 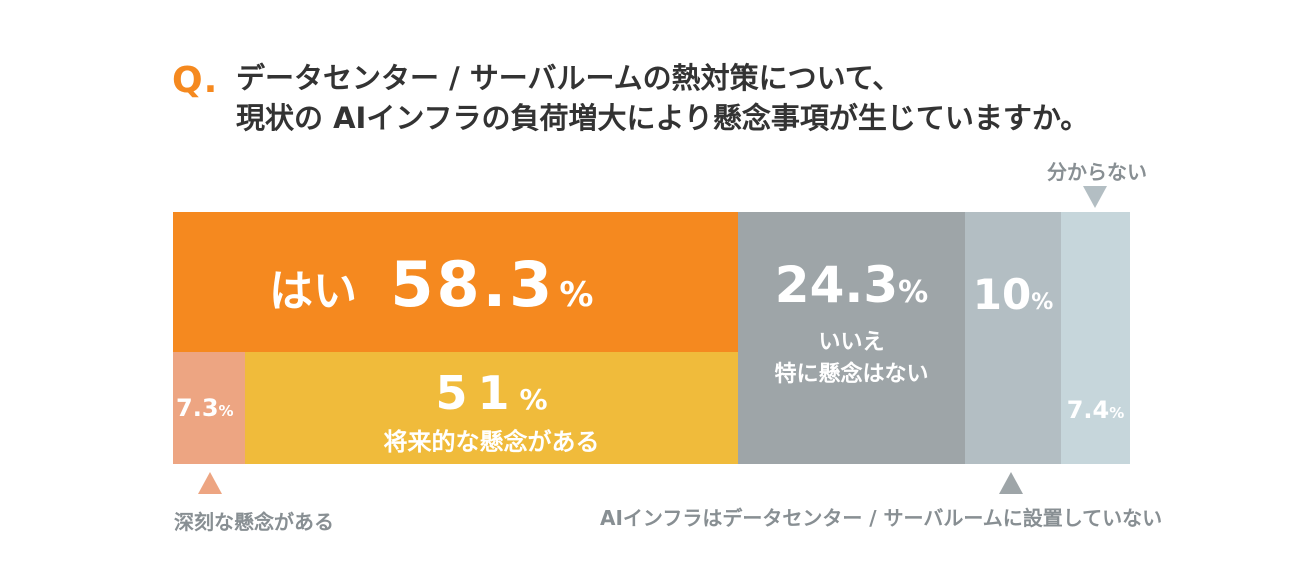 I want to click on no-unit: %, so click(x=913, y=292).